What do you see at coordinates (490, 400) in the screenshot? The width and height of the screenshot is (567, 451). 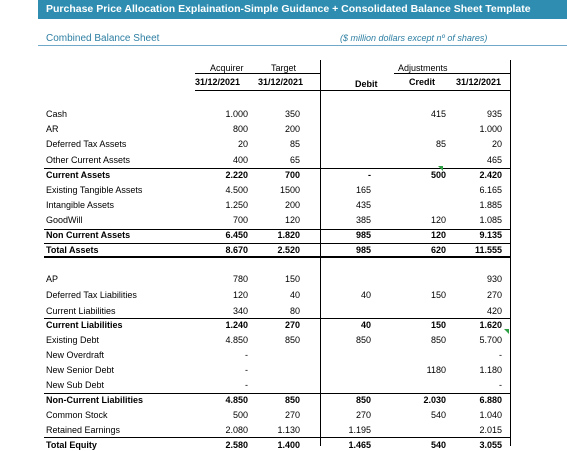 I see `cell-res: 6.880` at bounding box center [490, 400].